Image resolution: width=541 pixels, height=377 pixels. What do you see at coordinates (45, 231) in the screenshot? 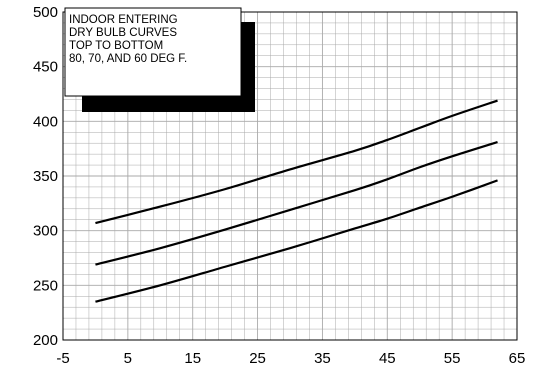
I see `y-tick-label: 300` at bounding box center [45, 231].